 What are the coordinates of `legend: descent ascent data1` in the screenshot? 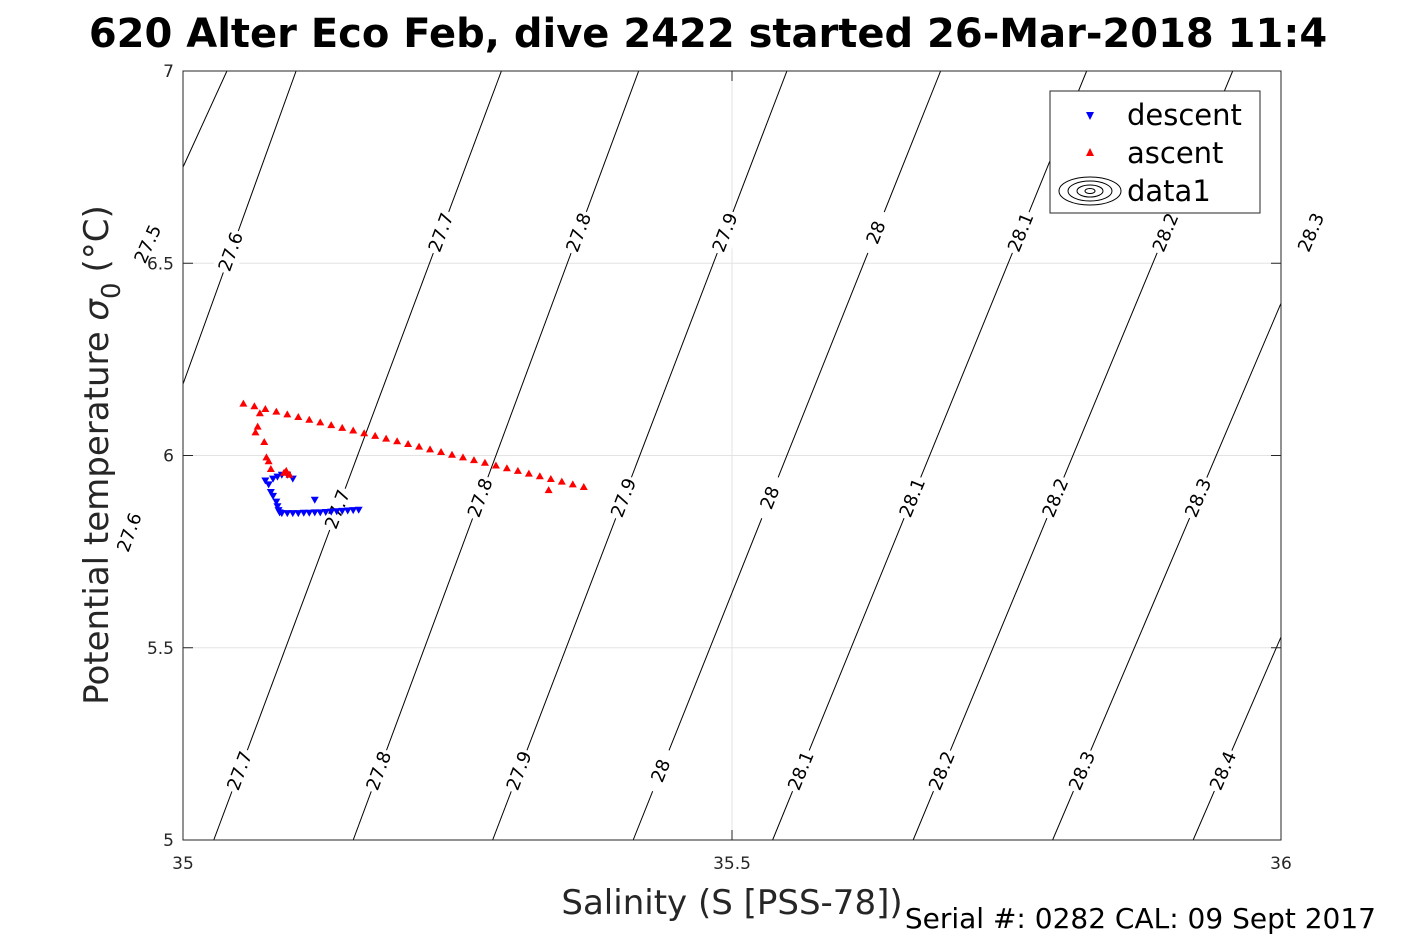 It's located at (1155, 152).